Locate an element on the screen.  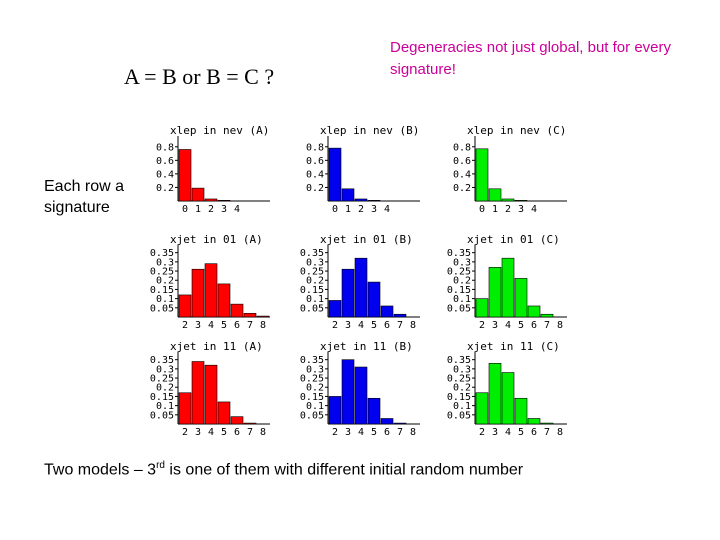
equation-heading: A = B or B = C ? is located at coordinates (199, 76).